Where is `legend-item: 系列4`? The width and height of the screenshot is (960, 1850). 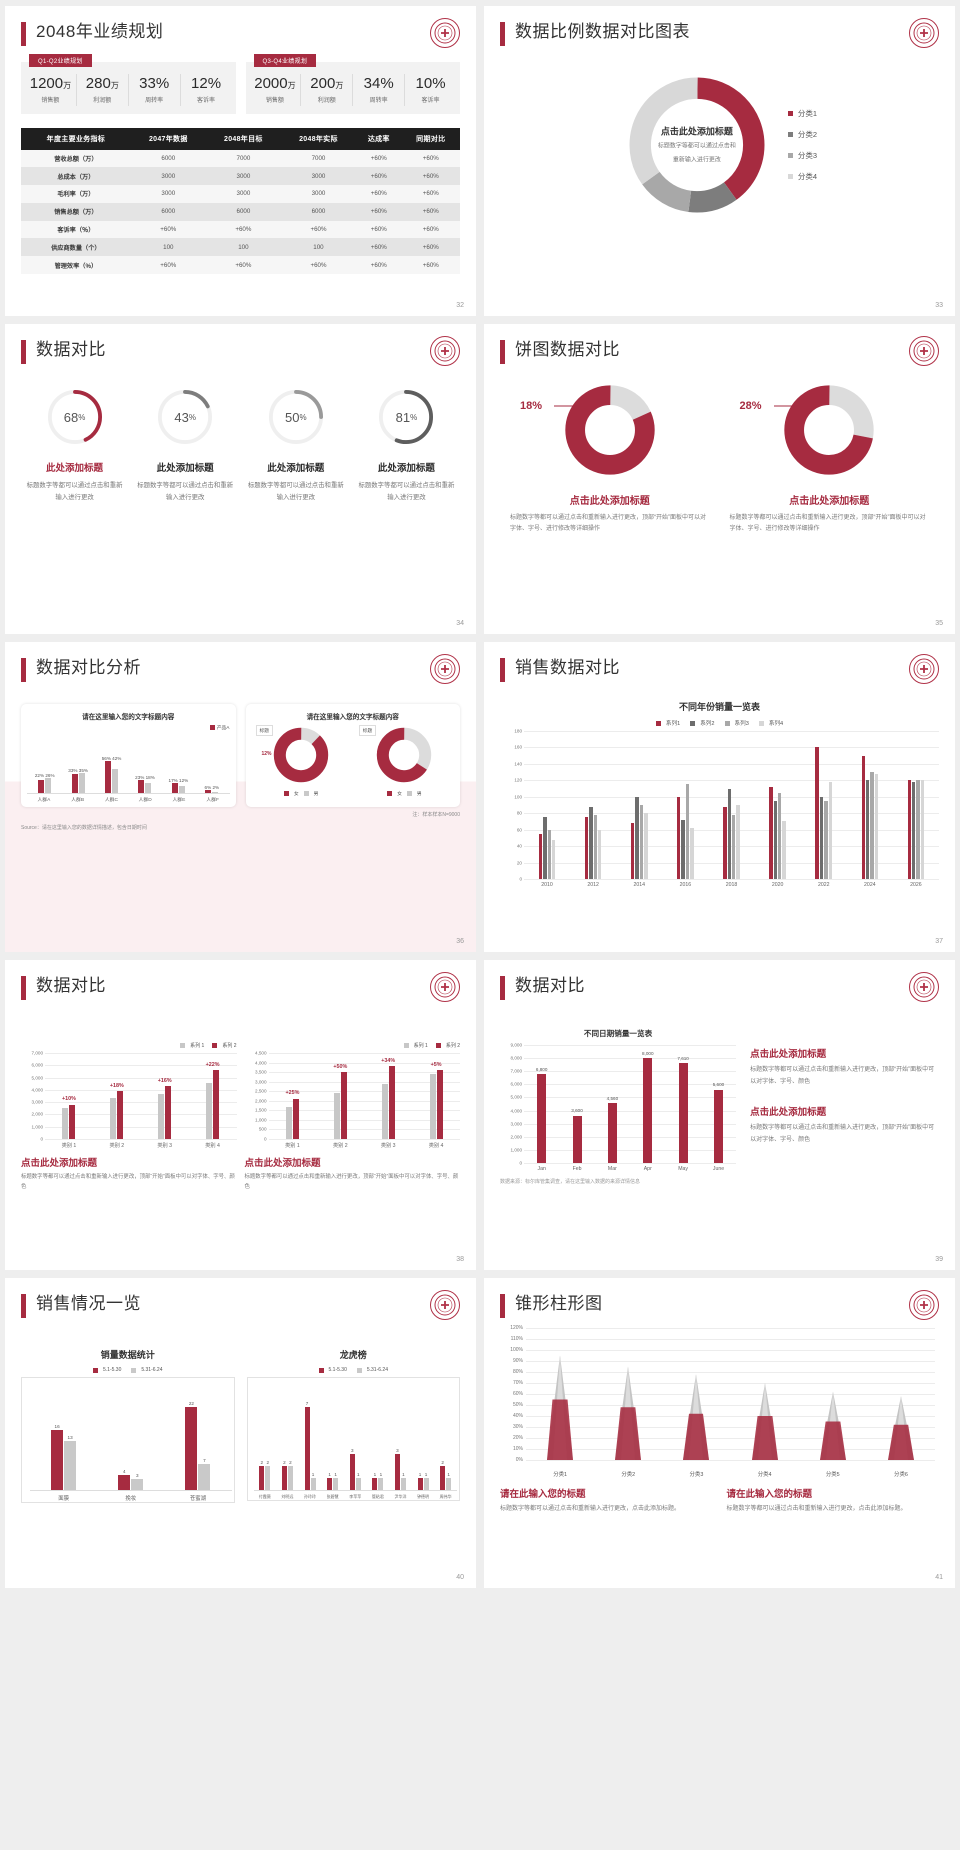
legend-item: 系列4 is located at coordinates (770, 723).